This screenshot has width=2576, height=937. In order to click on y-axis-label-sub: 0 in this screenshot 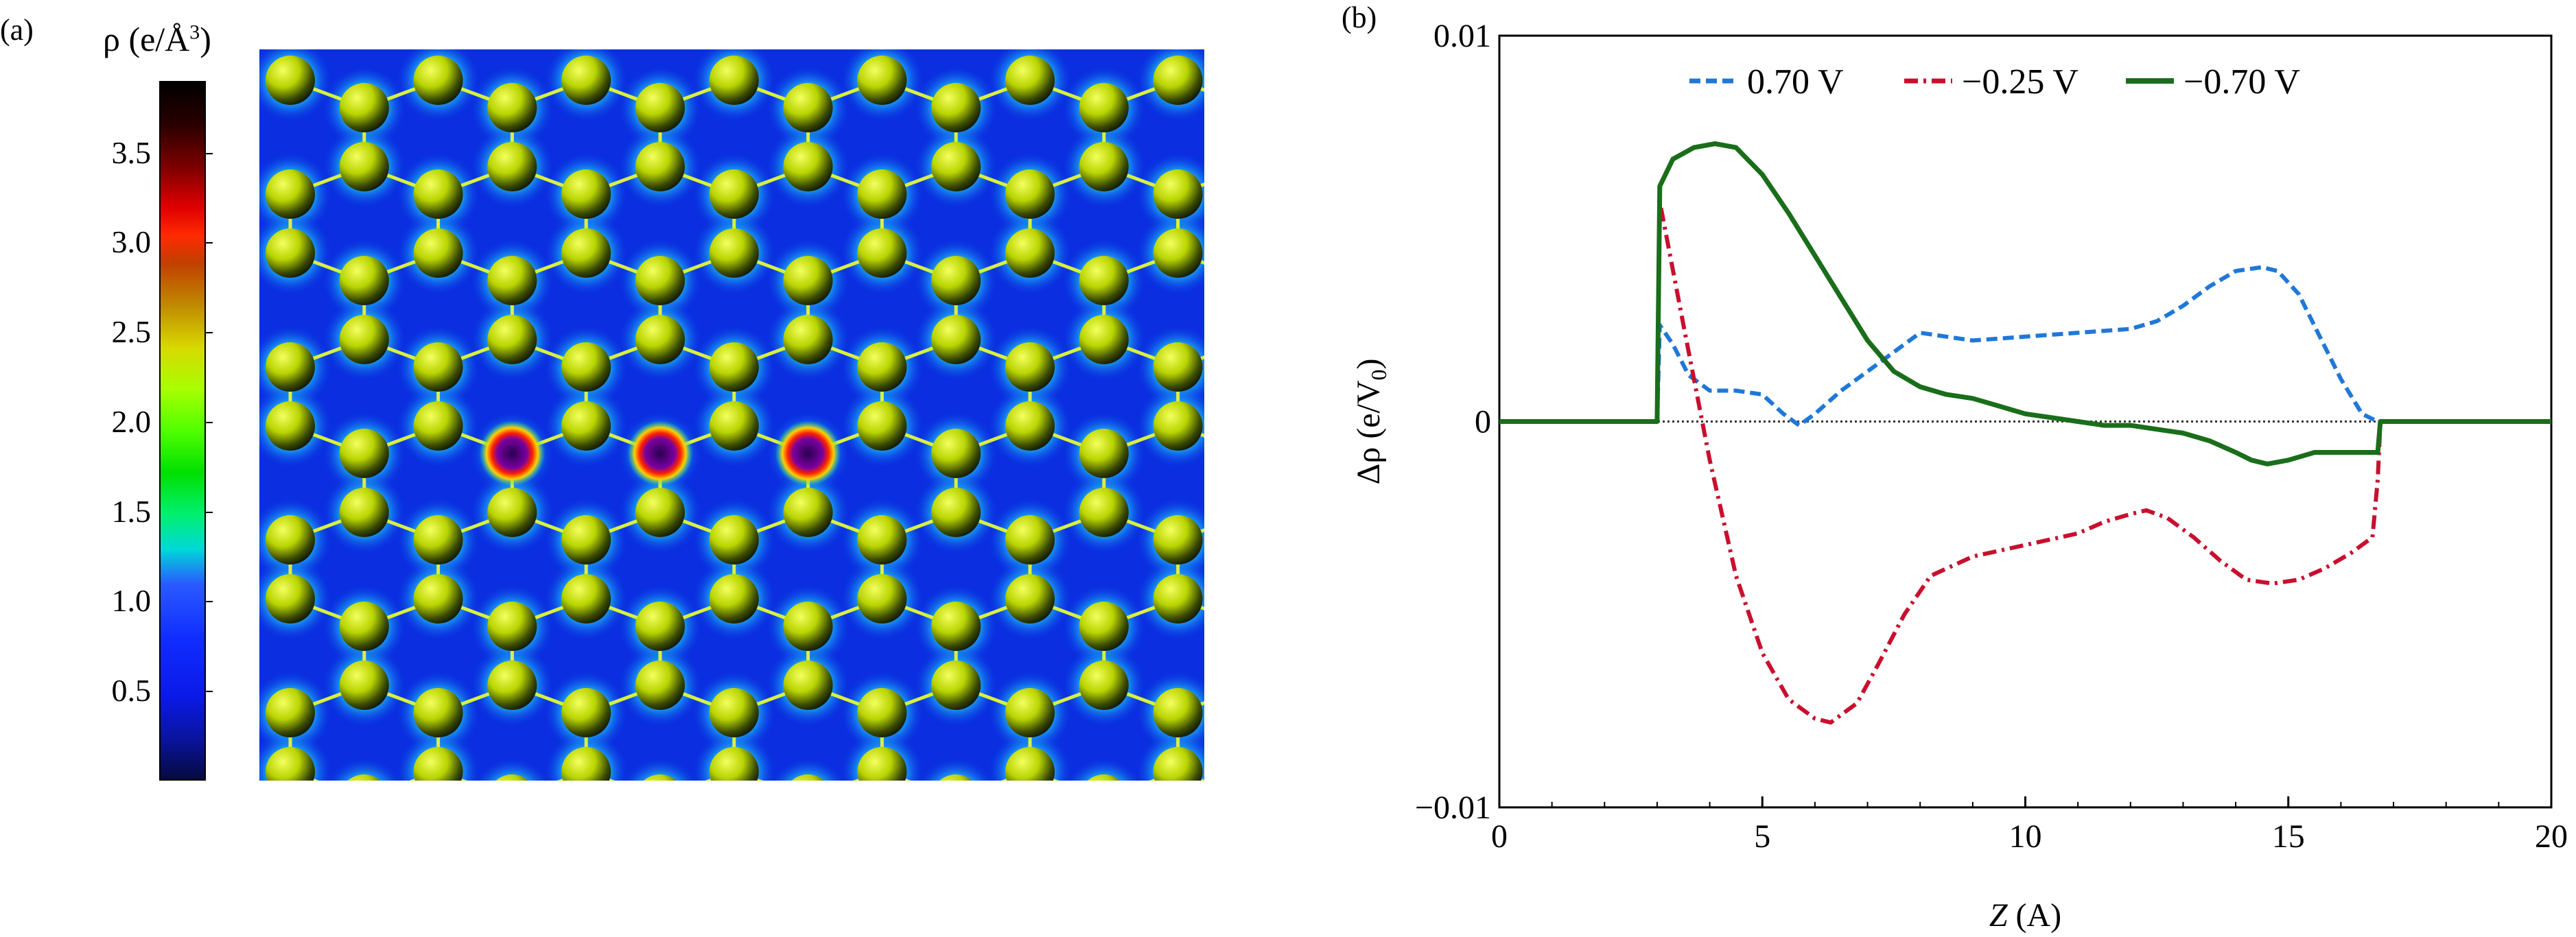, I will do `click(1378, 374)`.